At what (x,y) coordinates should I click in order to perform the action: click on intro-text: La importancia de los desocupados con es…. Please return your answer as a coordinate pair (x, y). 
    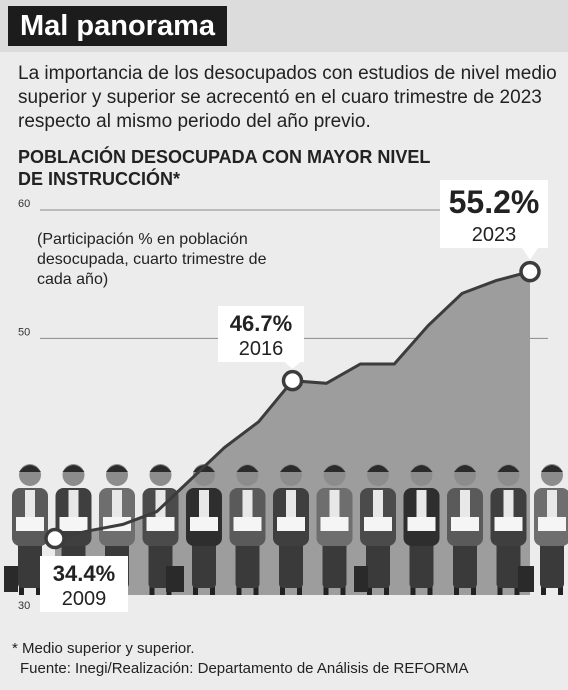
    Looking at the image, I should click on (287, 97).